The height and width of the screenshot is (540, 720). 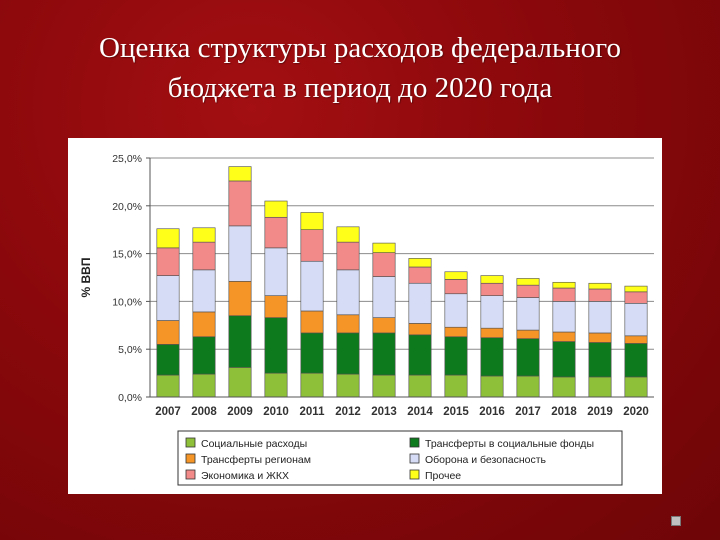 What do you see at coordinates (130, 350) in the screenshot?
I see `y-tick-label: 5,0%` at bounding box center [130, 350].